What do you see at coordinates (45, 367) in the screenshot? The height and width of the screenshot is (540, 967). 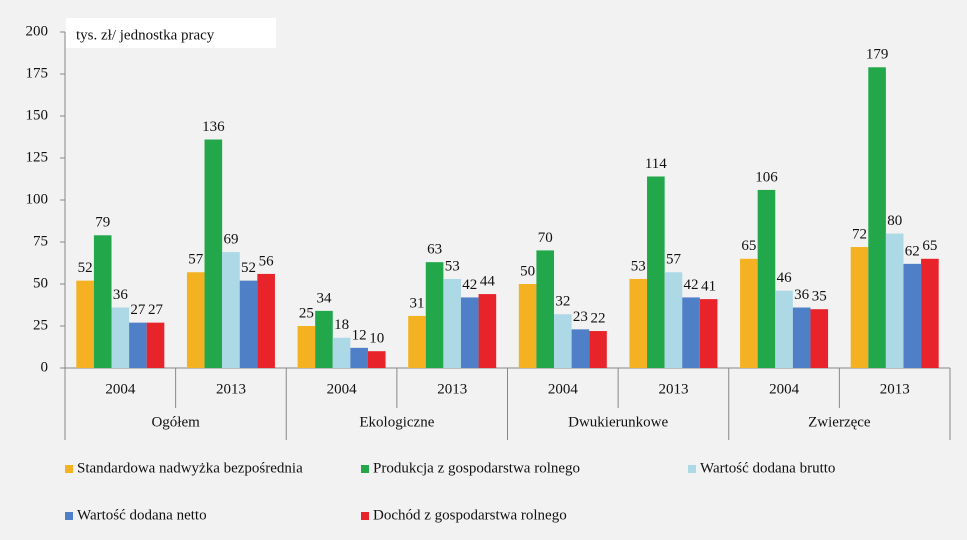 I see `y-tick-label: 0` at bounding box center [45, 367].